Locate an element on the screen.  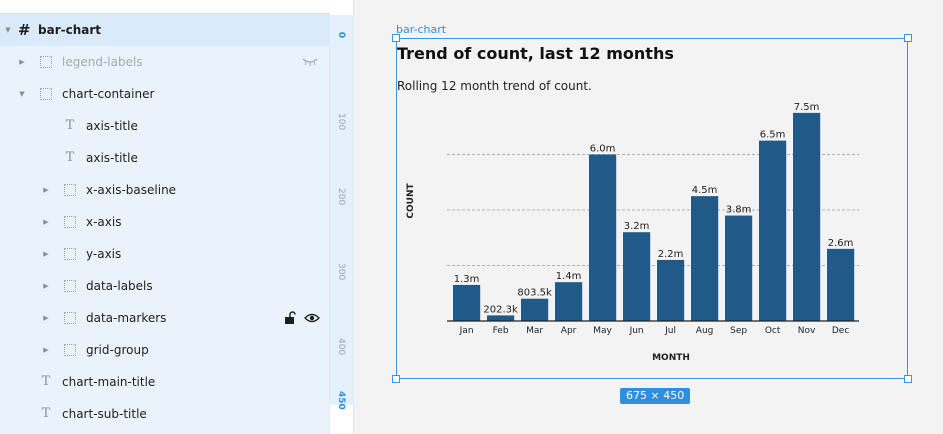
resize-handle-bottom-left is located at coordinates (396, 379).